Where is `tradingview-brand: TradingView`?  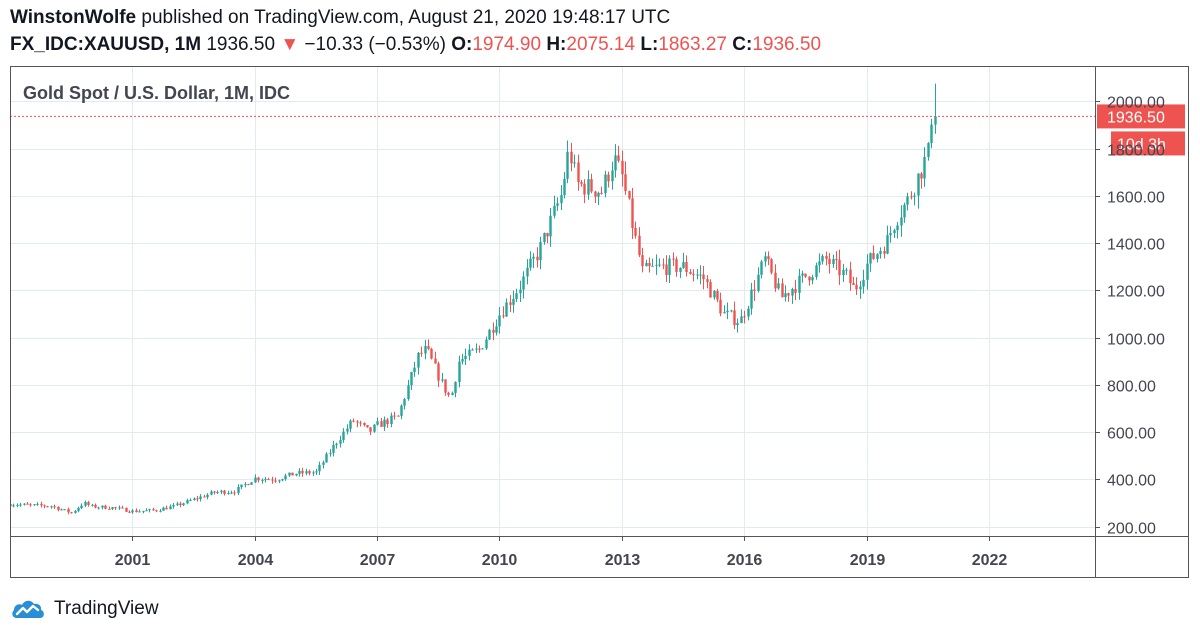 tradingview-brand: TradingView is located at coordinates (84, 609).